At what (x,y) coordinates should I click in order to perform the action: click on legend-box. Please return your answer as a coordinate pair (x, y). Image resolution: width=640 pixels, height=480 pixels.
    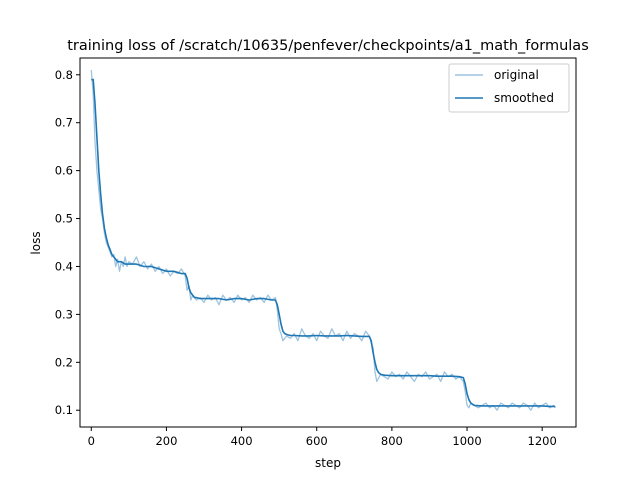
    Looking at the image, I should click on (509, 88).